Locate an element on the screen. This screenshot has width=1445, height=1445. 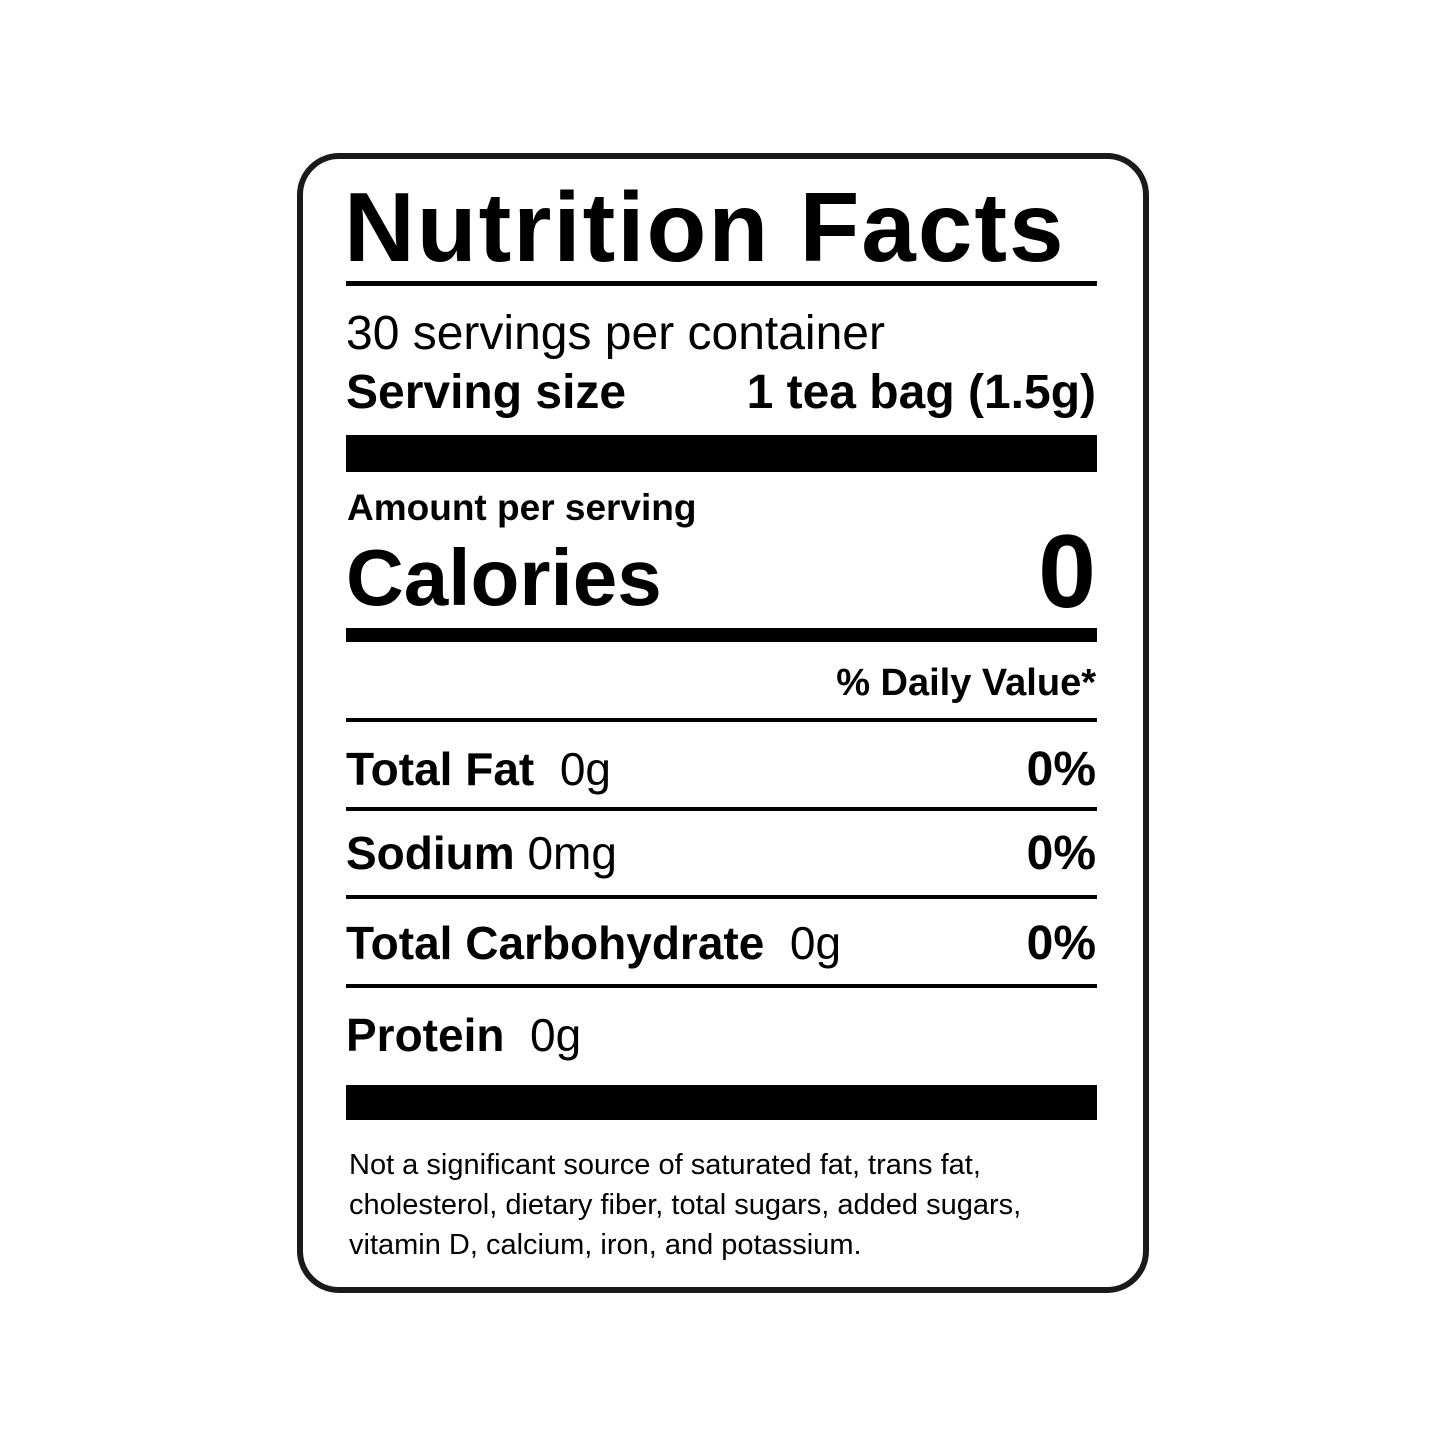
amount-per-serving: Amount per serving is located at coordinates (522, 507).